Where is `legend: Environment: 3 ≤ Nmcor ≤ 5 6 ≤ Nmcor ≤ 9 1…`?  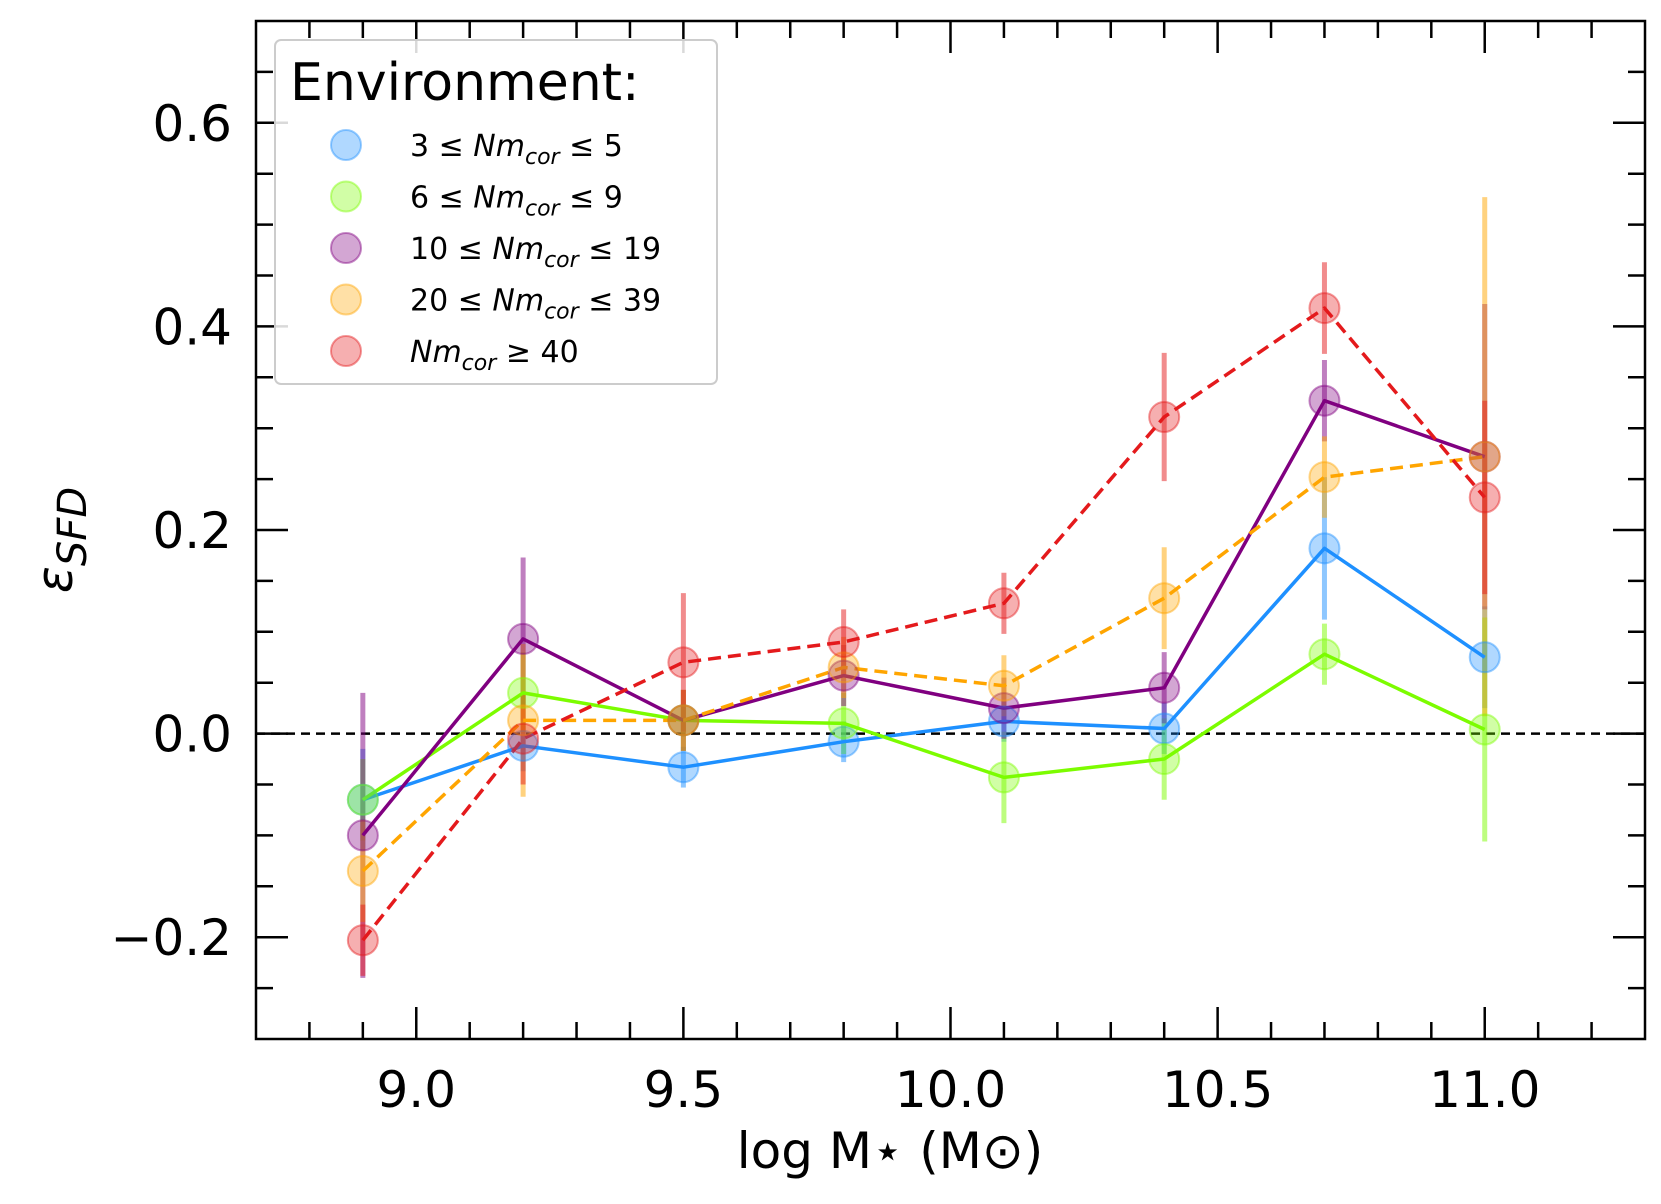
legend: Environment: 3 ≤ Nmcor ≤ 5 6 ≤ Nmcor ≤ 9 1… is located at coordinates (496, 212).